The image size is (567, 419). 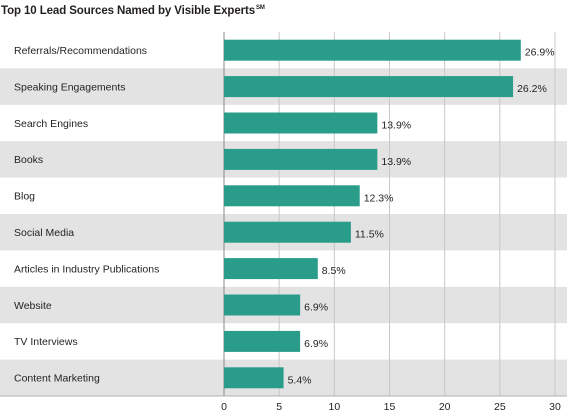 I want to click on x-tick-label: 15, so click(x=390, y=407).